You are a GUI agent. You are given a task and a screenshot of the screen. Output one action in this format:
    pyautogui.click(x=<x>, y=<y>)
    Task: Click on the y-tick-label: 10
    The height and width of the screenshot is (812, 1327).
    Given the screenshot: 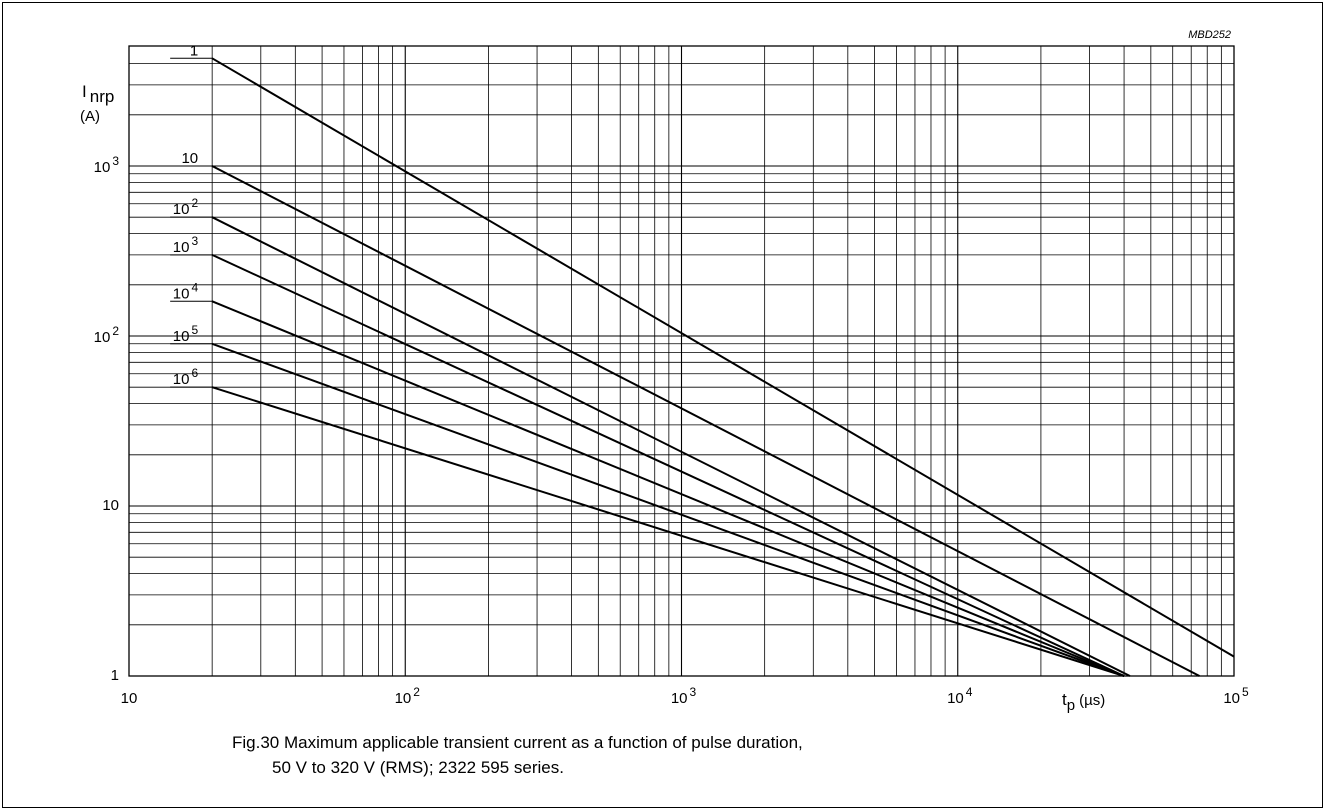 What is the action you would take?
    pyautogui.click(x=110, y=505)
    